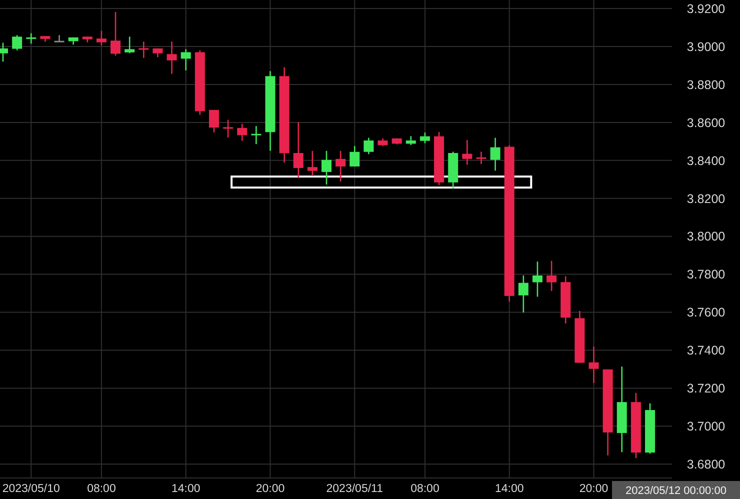  What do you see at coordinates (706, 47) in the screenshot?
I see `y-tick-label: 3.9000` at bounding box center [706, 47].